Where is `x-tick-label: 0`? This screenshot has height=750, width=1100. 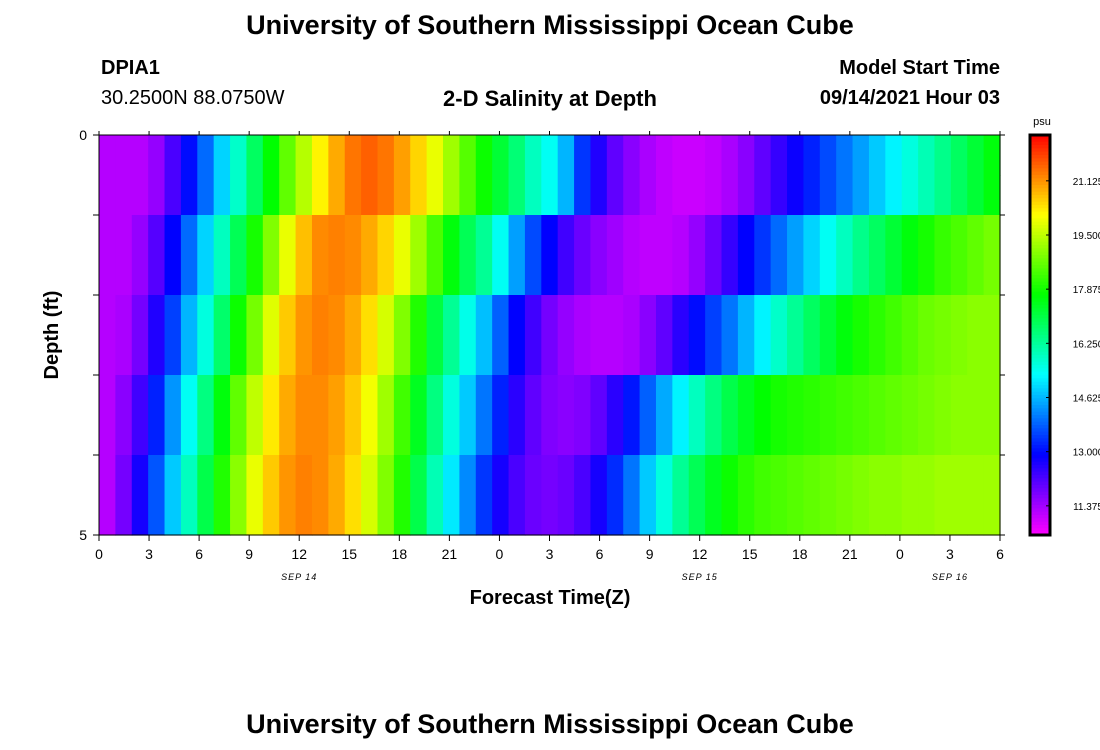 x-tick-label: 0 is located at coordinates (500, 554).